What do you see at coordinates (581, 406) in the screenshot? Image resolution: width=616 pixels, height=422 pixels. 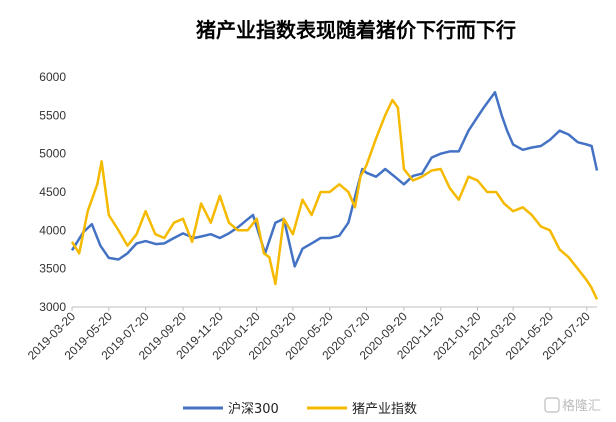 I see `watermark-text: 格隆汇` at bounding box center [581, 406].